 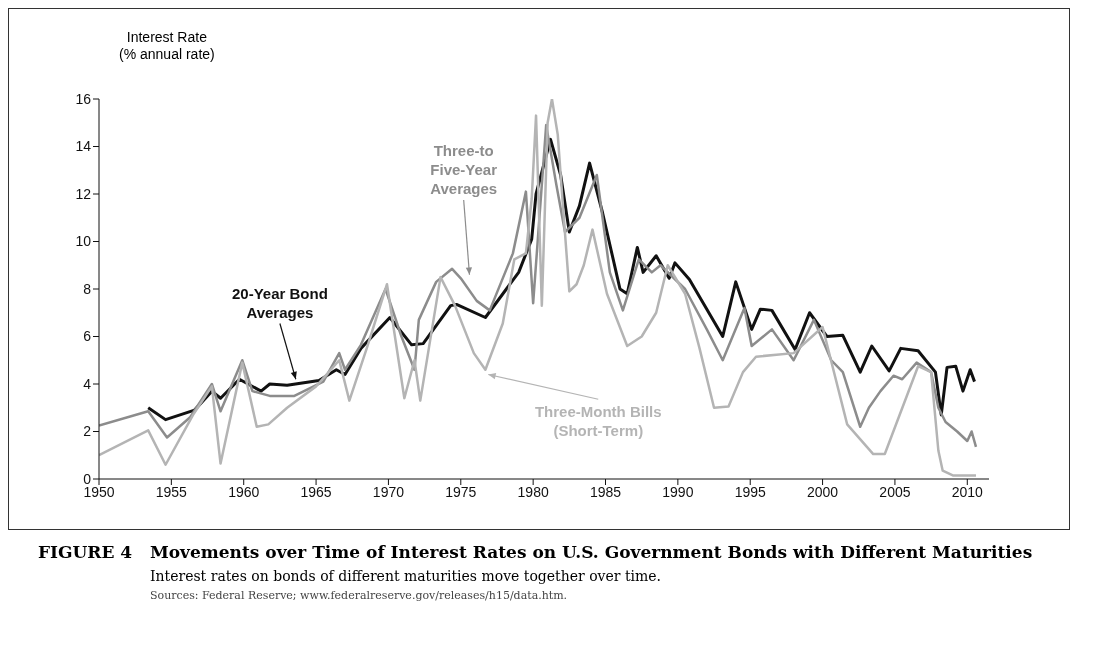 I want to click on x-tick-label: 1980, so click(x=533, y=491).